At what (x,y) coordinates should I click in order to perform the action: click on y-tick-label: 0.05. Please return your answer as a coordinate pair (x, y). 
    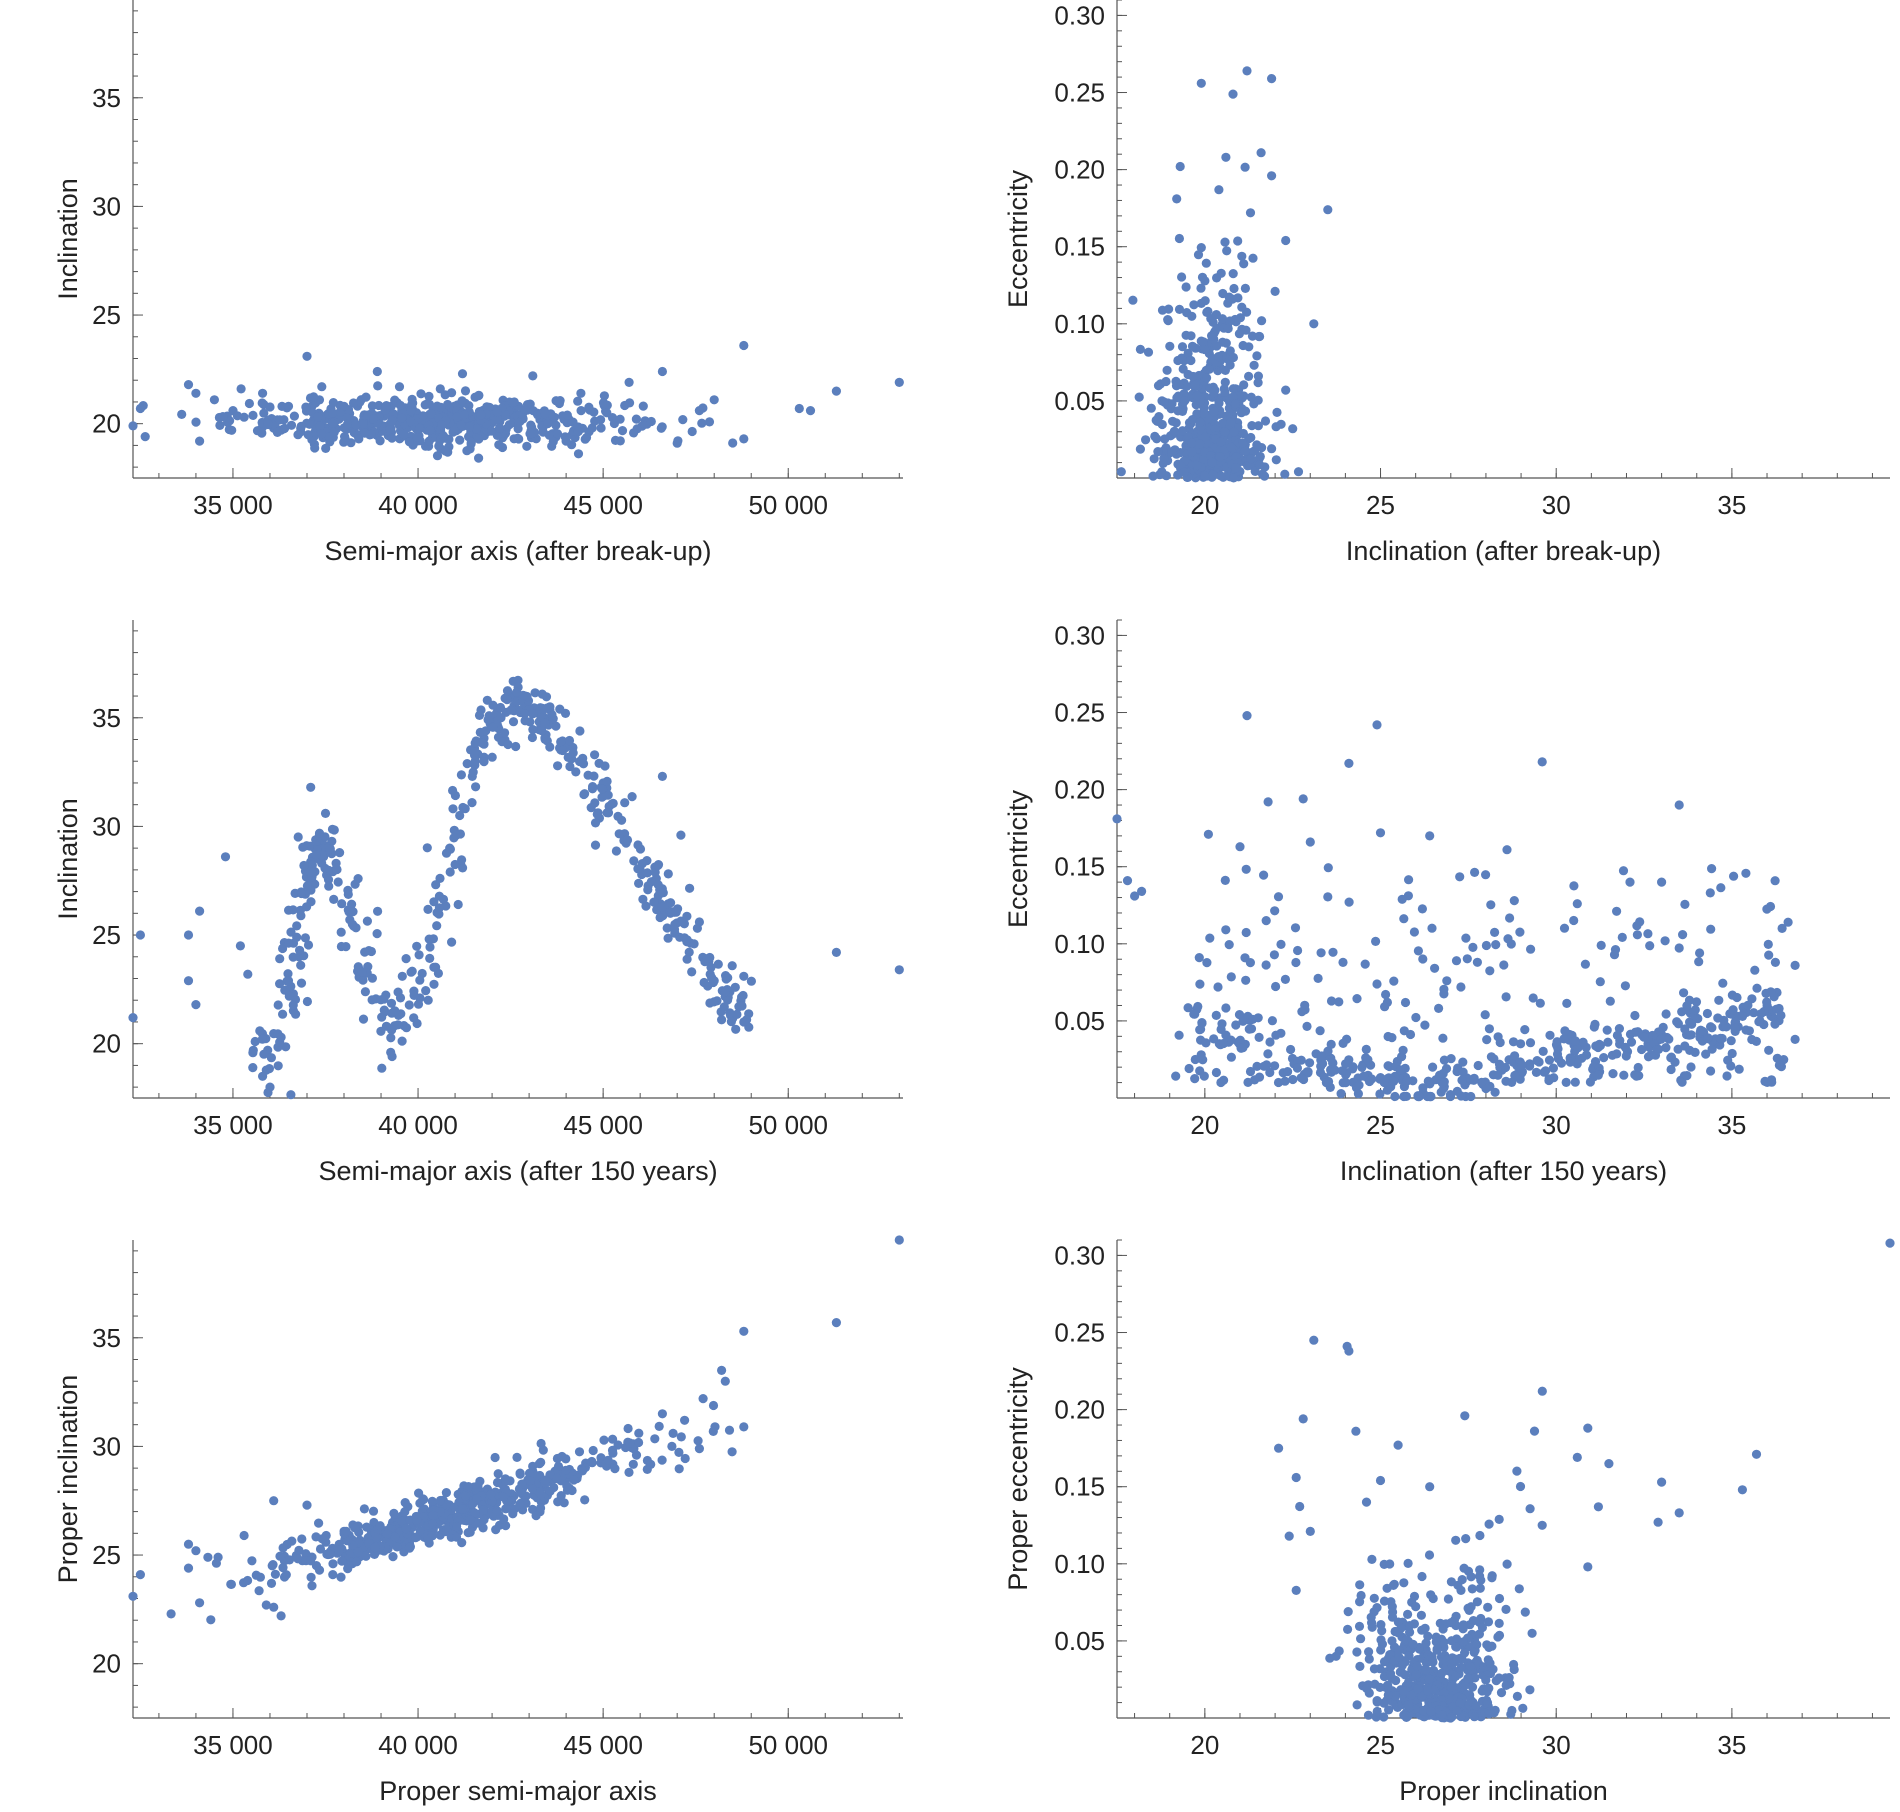
    Looking at the image, I should click on (1079, 1021).